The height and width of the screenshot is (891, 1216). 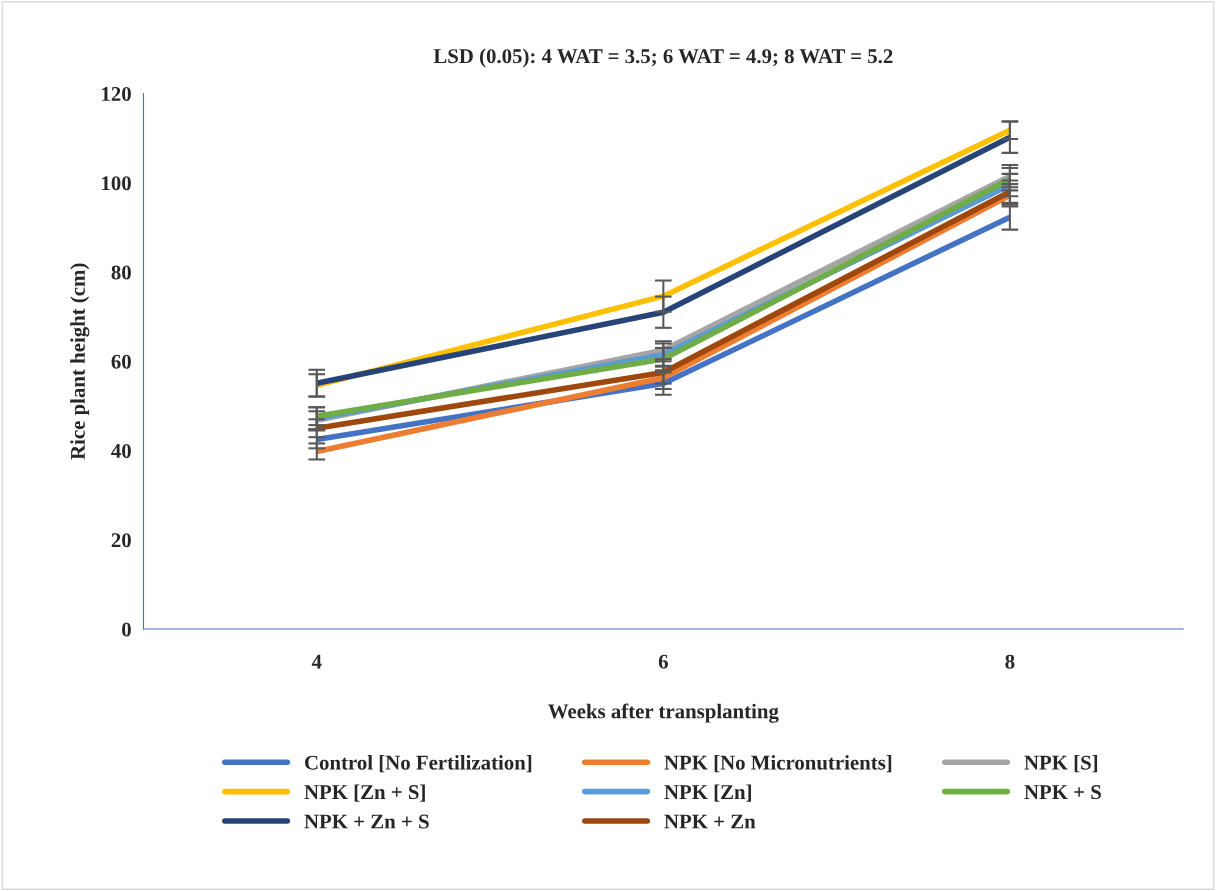 I want to click on legend-label: NPK [Zn + S], so click(x=364, y=793).